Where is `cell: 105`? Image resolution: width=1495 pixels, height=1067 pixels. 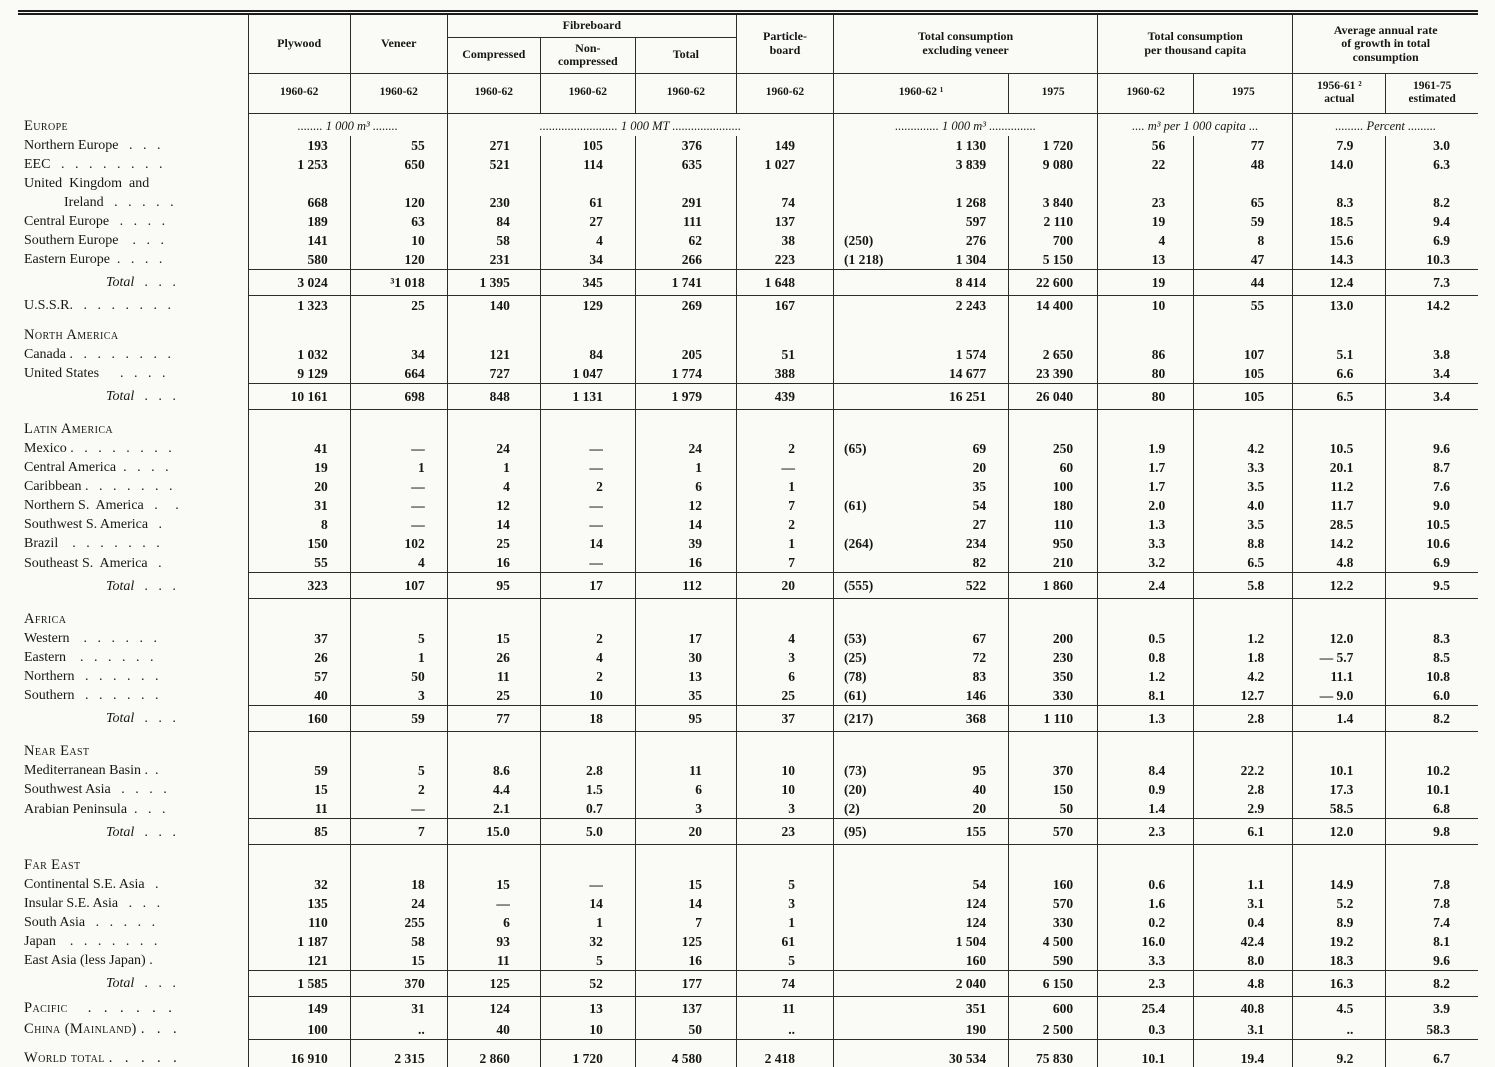 cell: 105 is located at coordinates (1243, 396).